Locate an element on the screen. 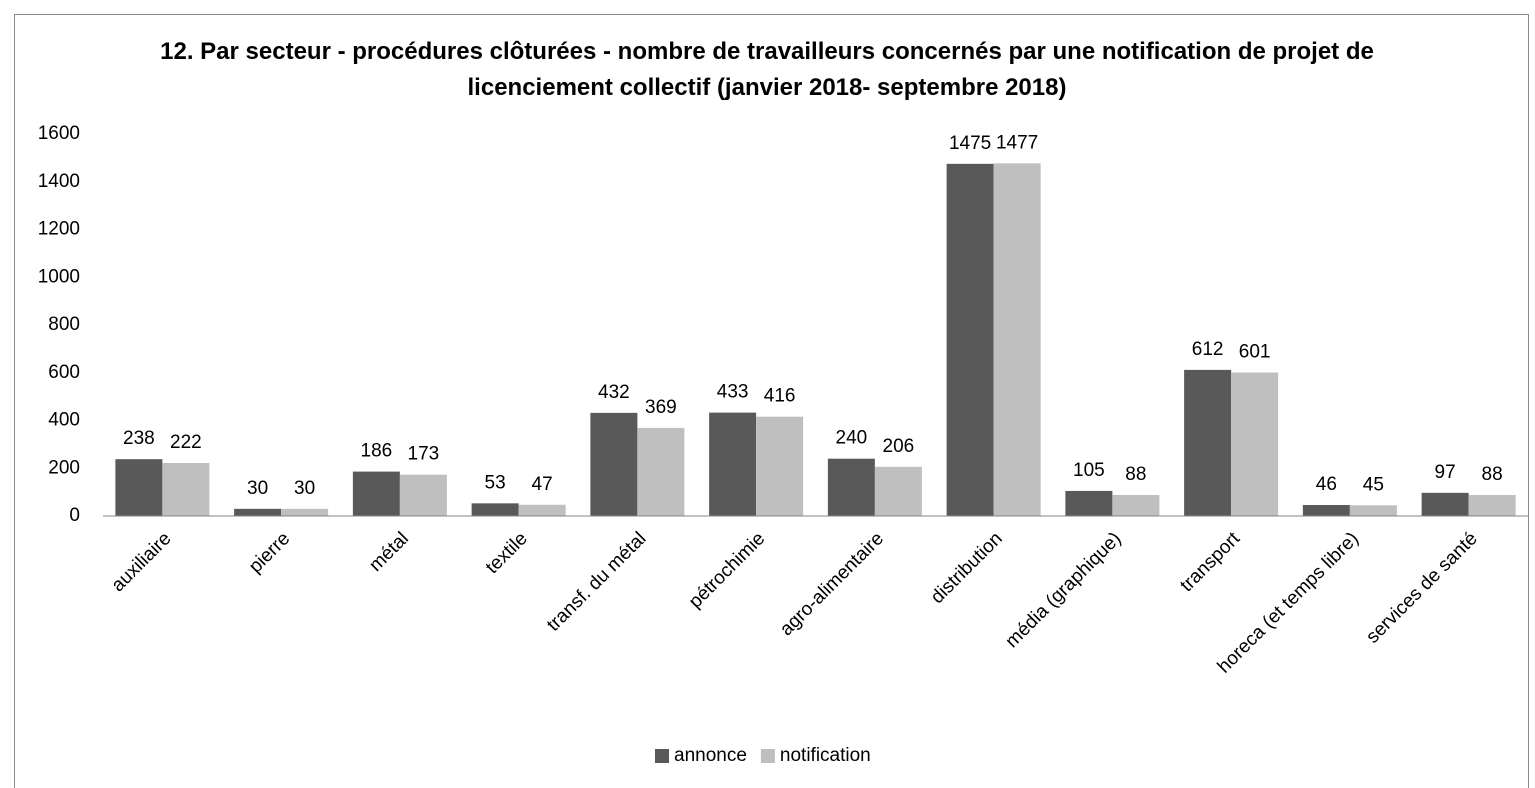 The height and width of the screenshot is (788, 1535). x-tick-label: distribution is located at coordinates (967, 568).